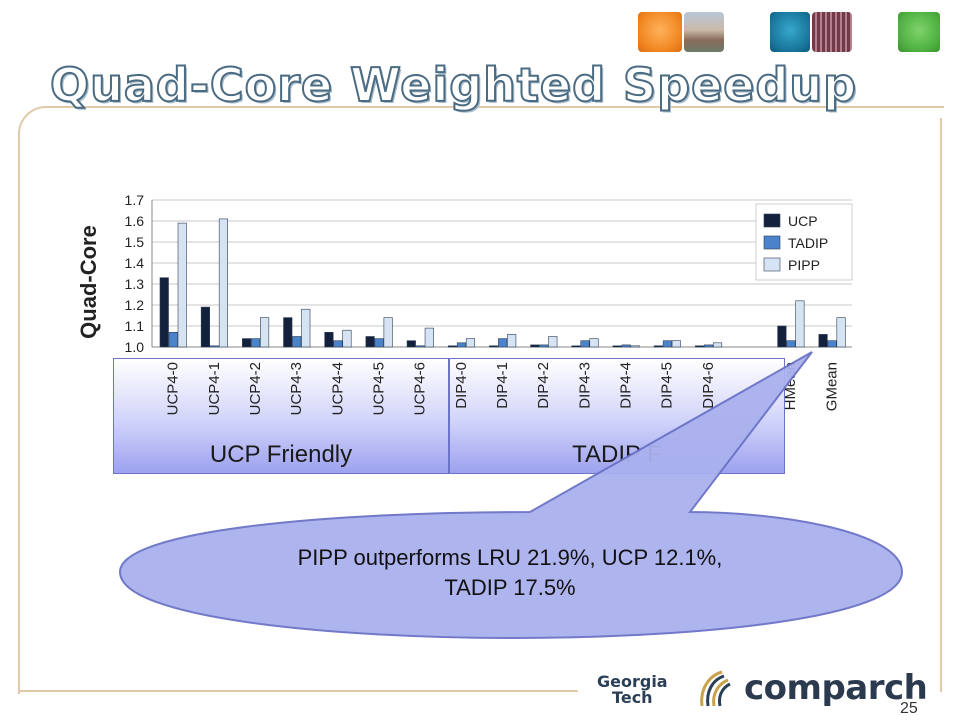  I want to click on x-tick-label: UCP4-1, so click(214, 388).